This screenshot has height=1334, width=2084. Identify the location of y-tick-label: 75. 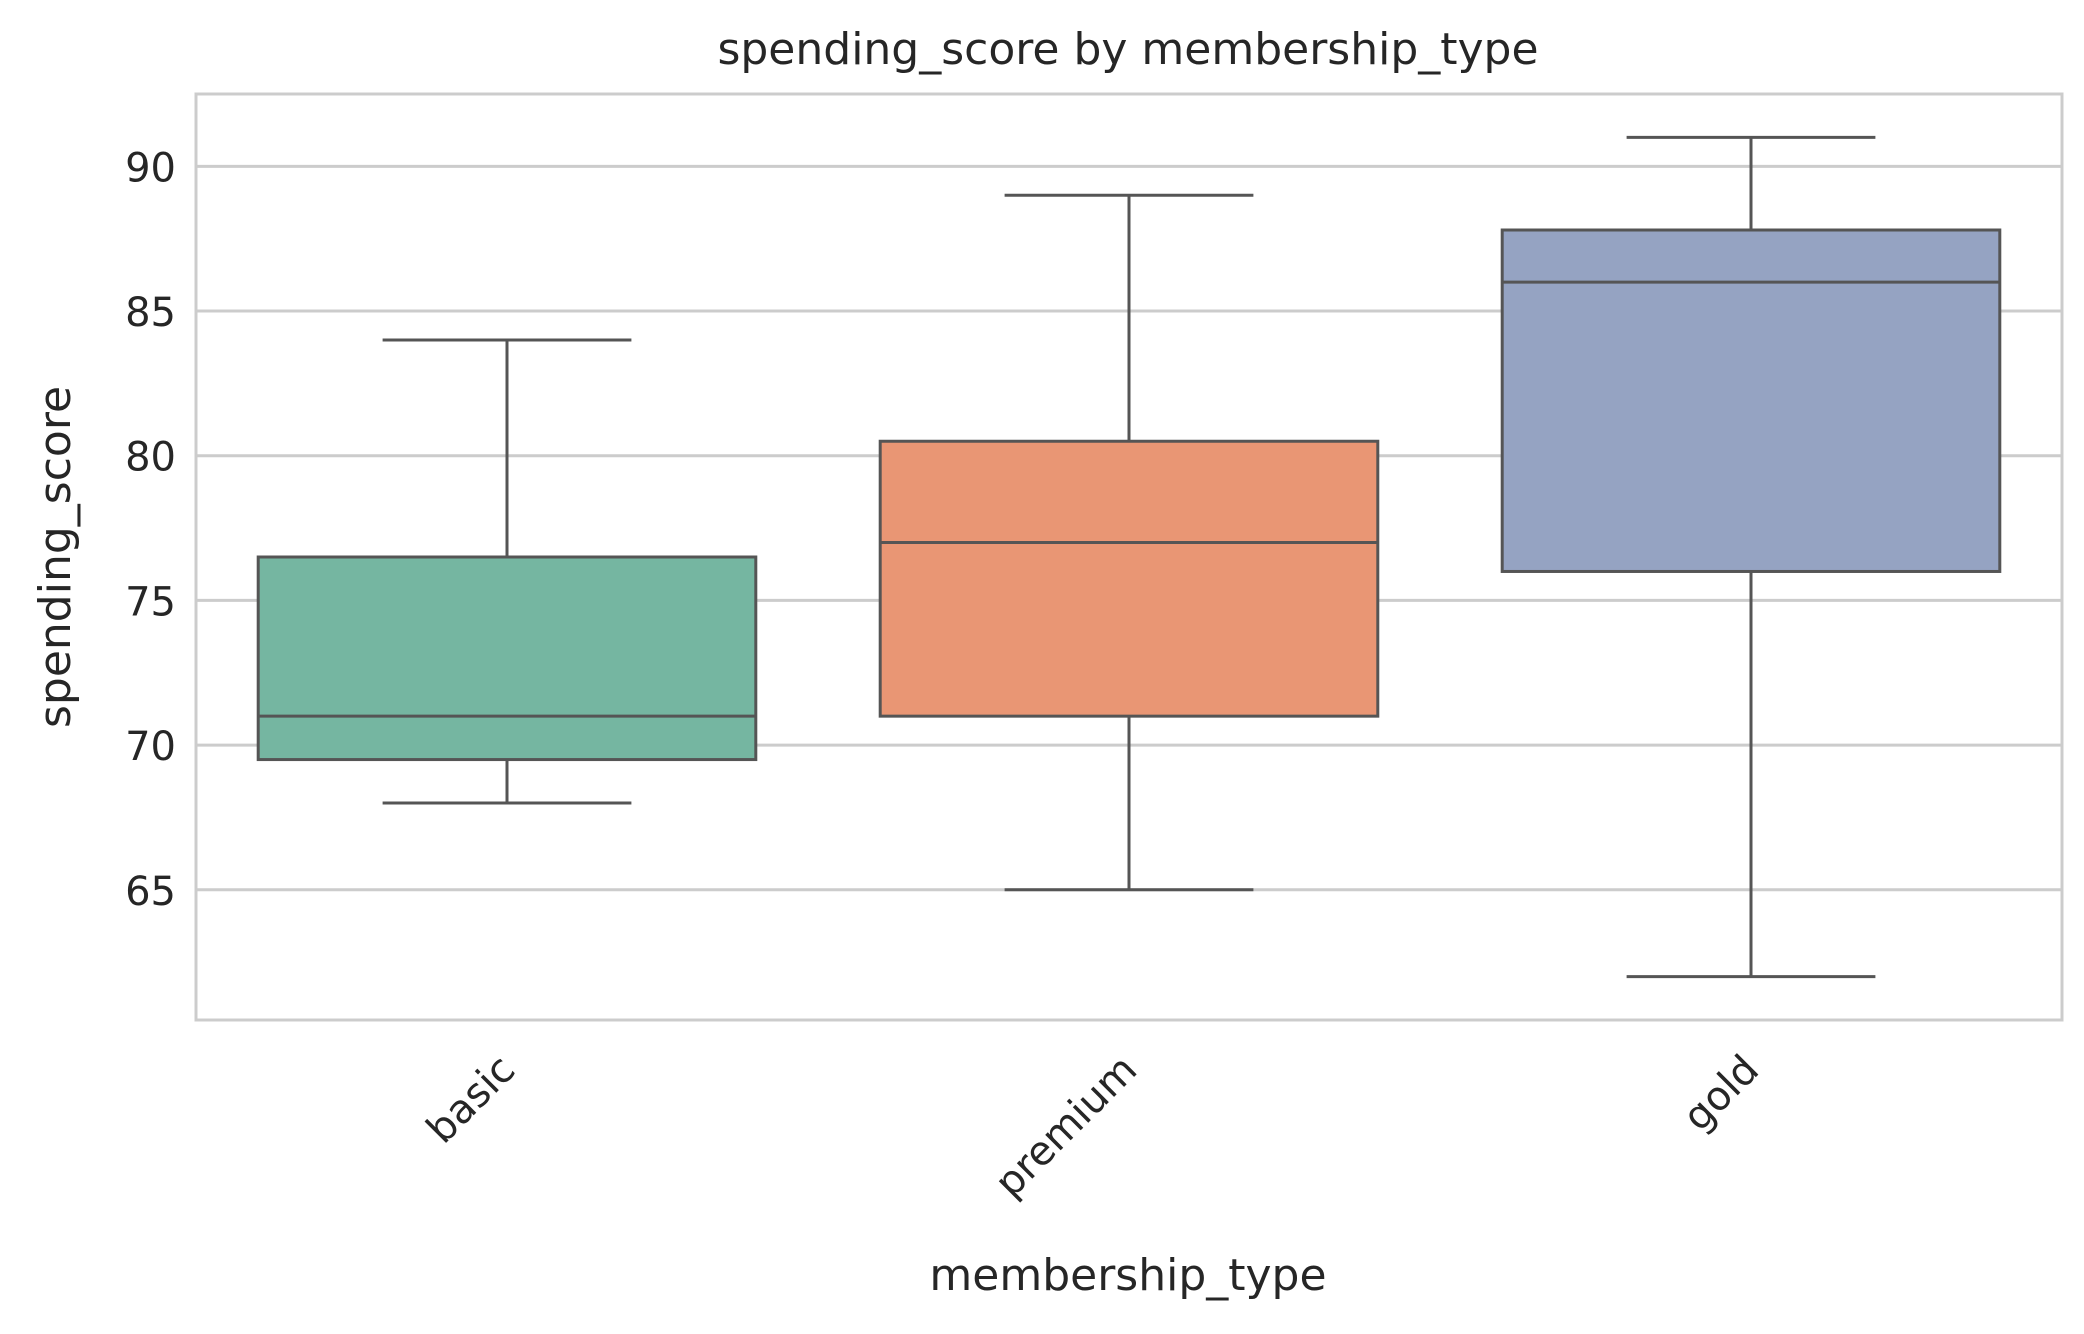
(150, 602).